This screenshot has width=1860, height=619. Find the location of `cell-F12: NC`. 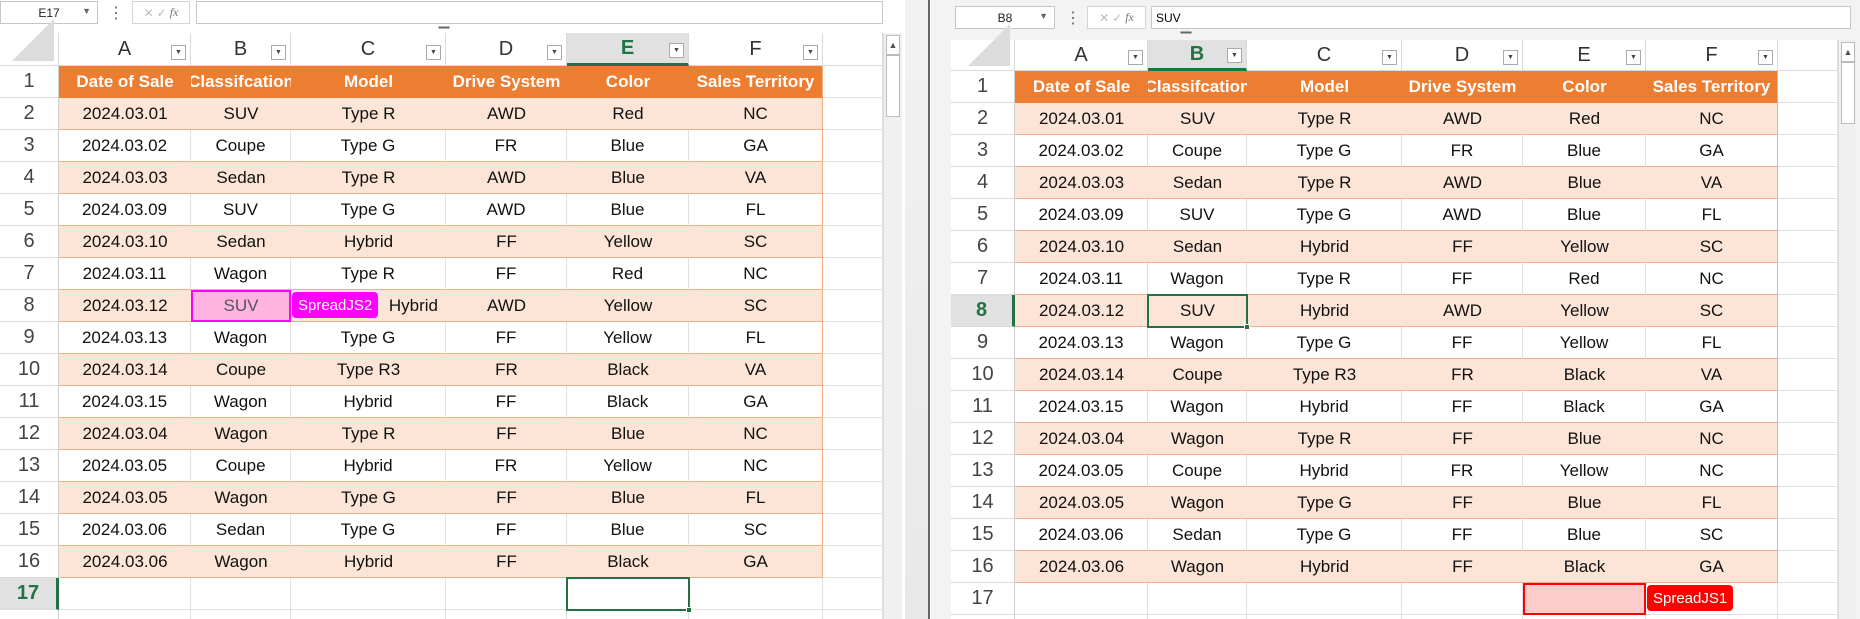

cell-F12: NC is located at coordinates (756, 434).